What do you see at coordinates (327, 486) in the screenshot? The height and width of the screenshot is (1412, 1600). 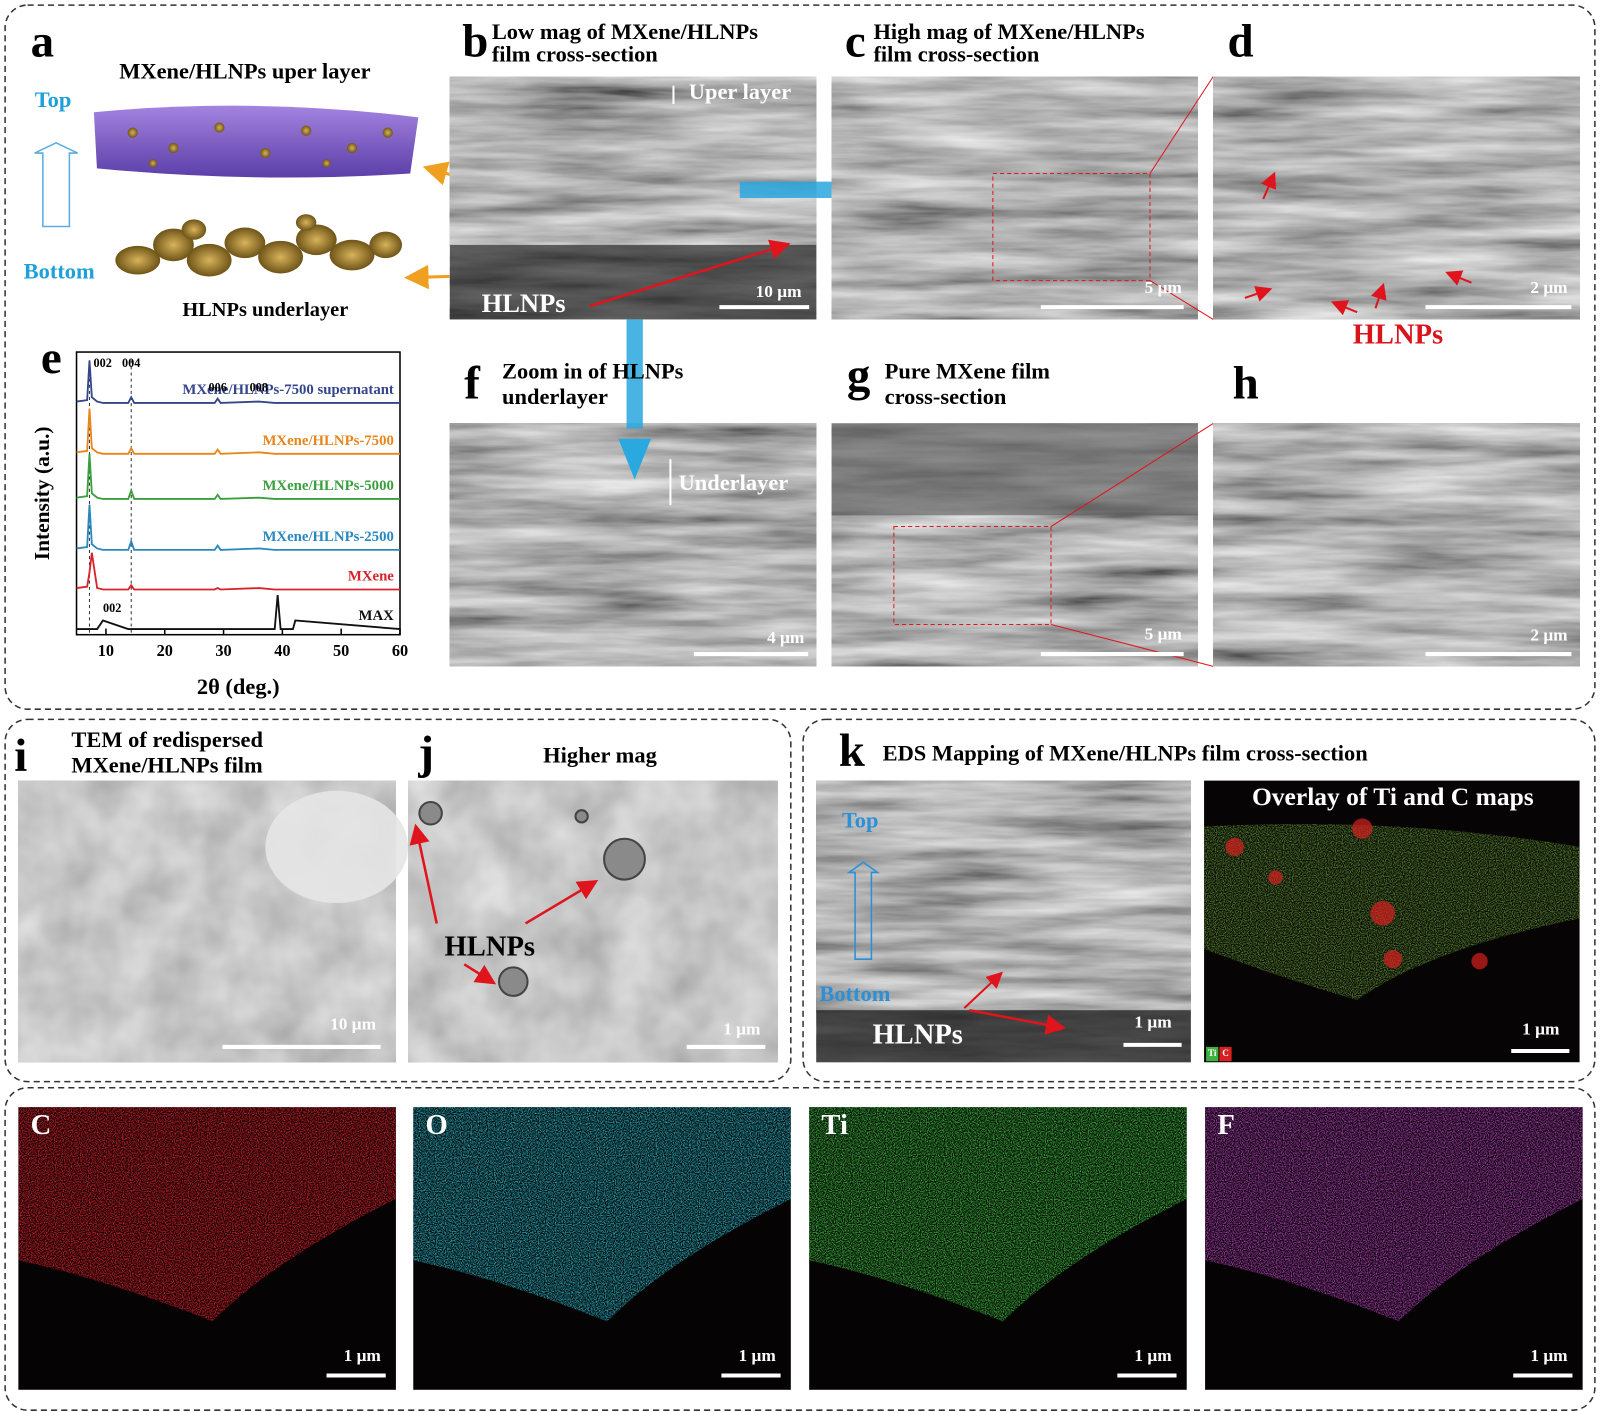 I see `series-label: MXene/HLNPs-5000` at bounding box center [327, 486].